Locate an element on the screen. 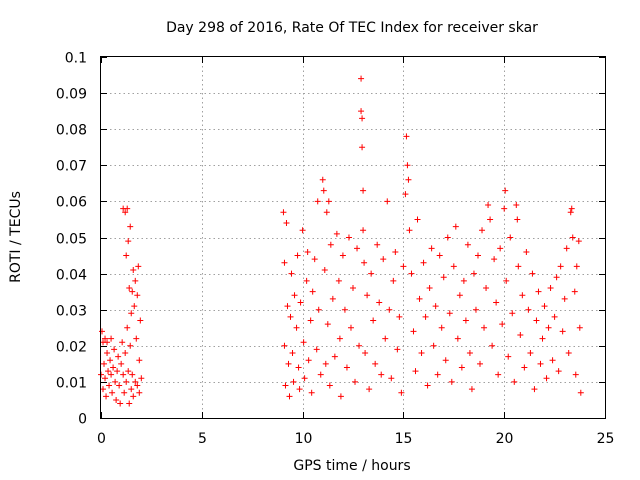 The height and width of the screenshot is (480, 640). x-tick-label: 20 is located at coordinates (505, 439).